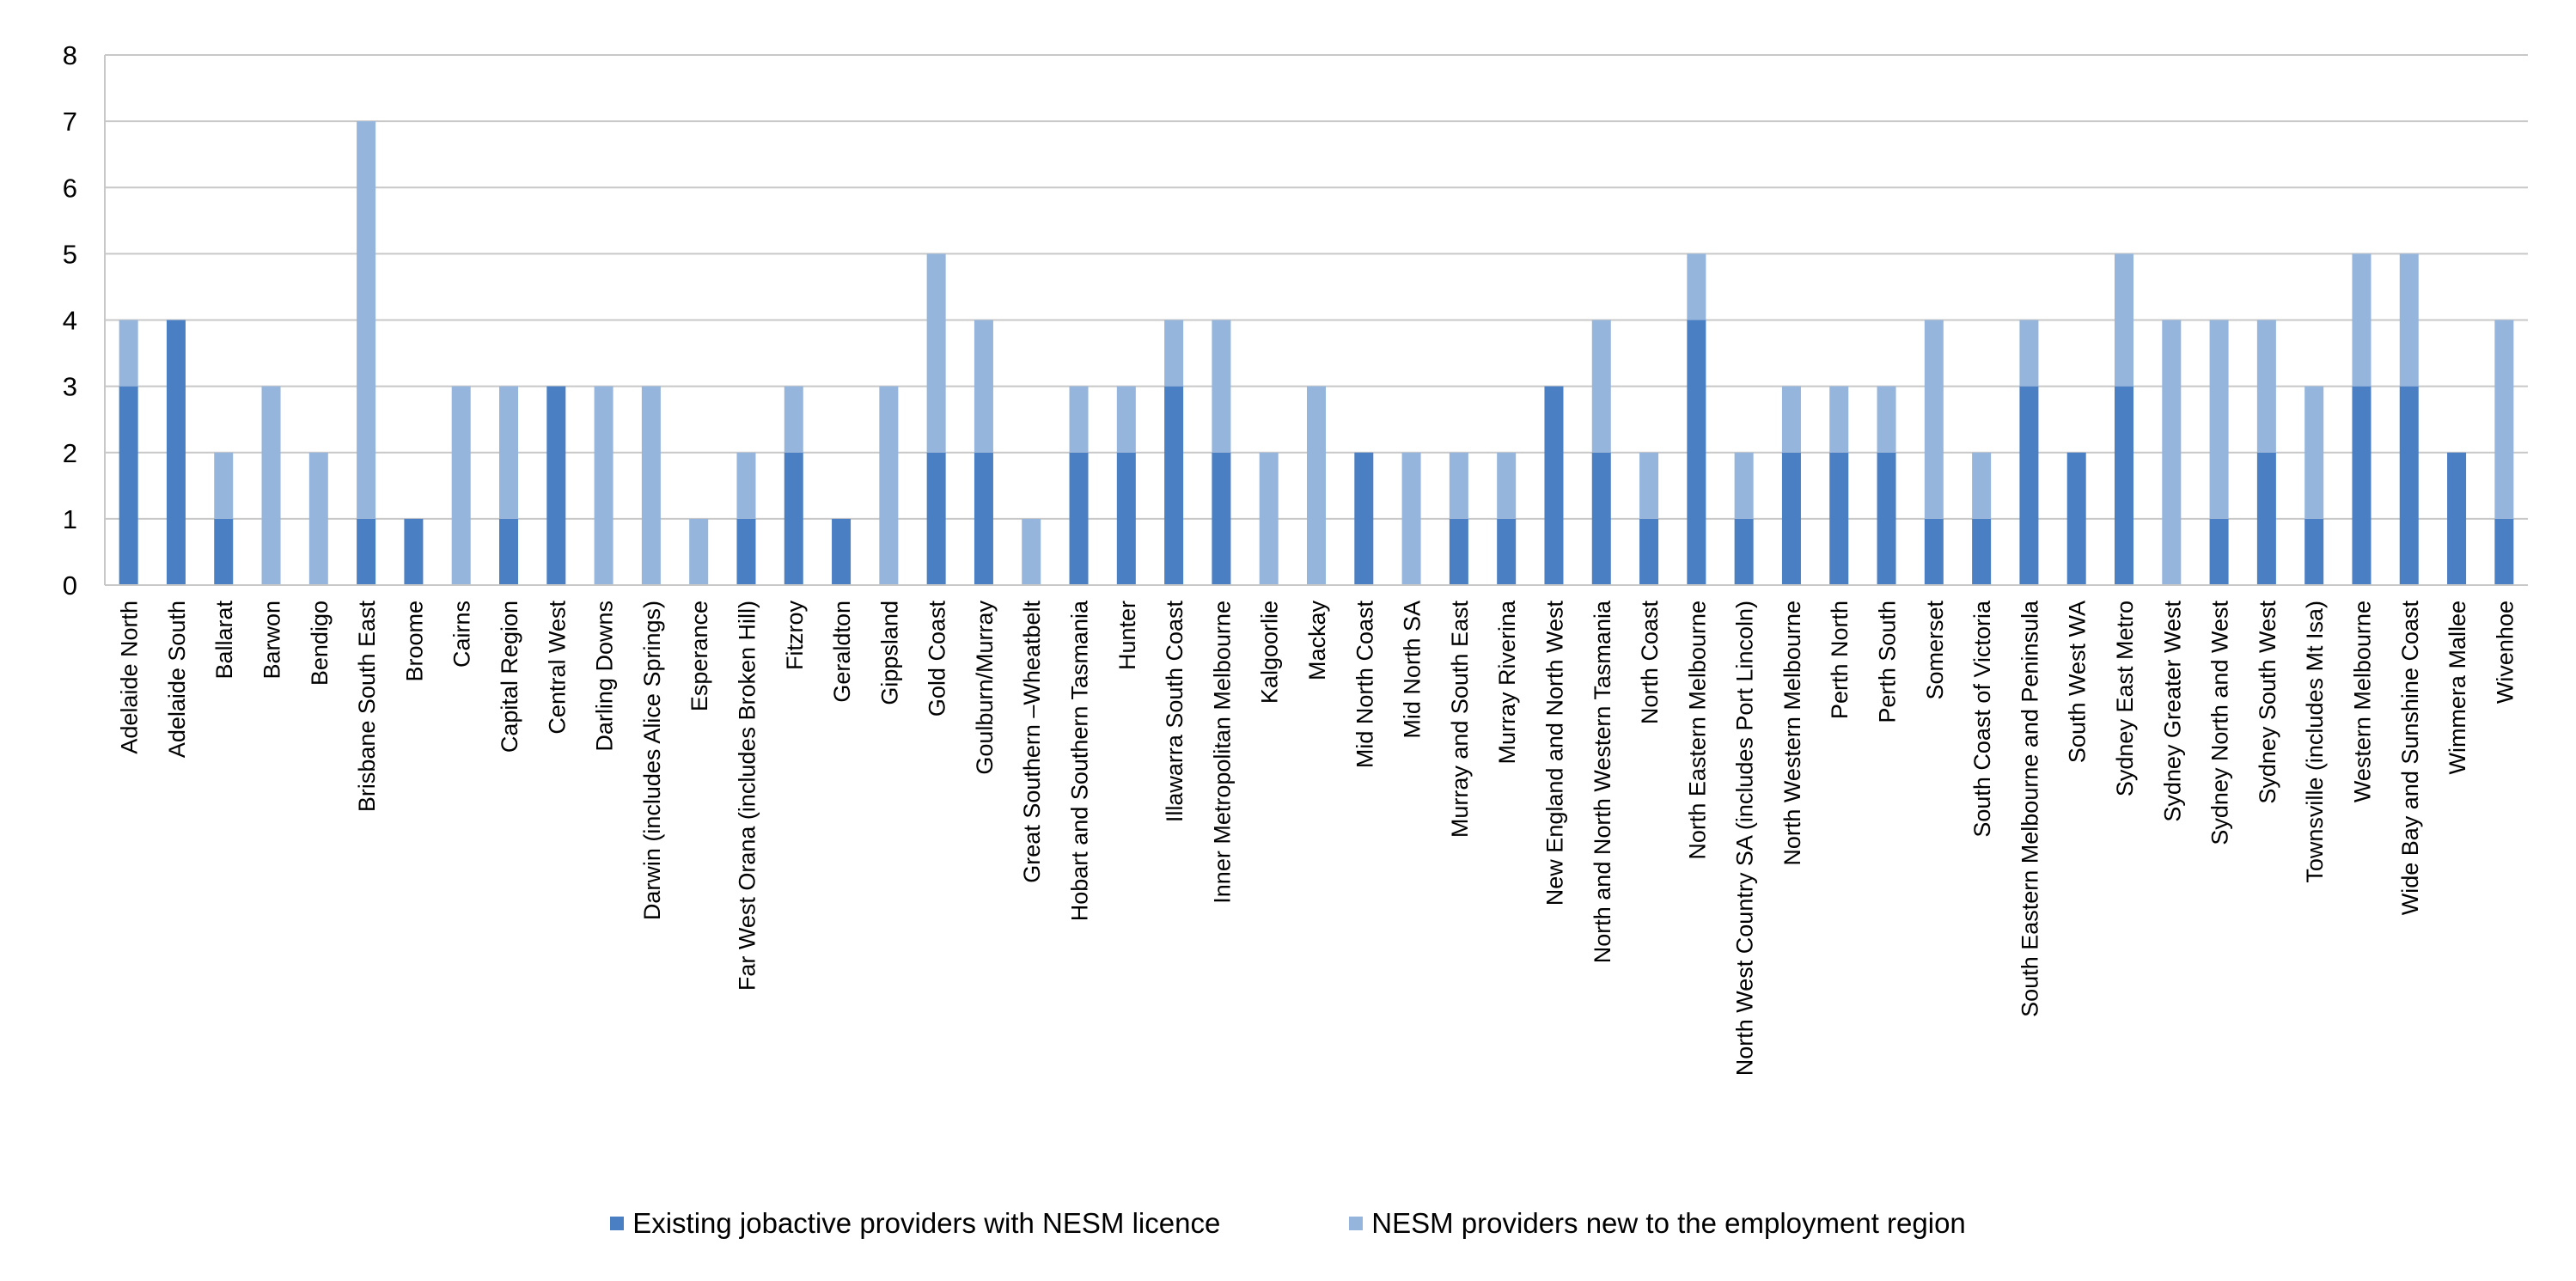 The height and width of the screenshot is (1281, 2576). What do you see at coordinates (1317, 641) in the screenshot?
I see `x-category-label: Mackay` at bounding box center [1317, 641].